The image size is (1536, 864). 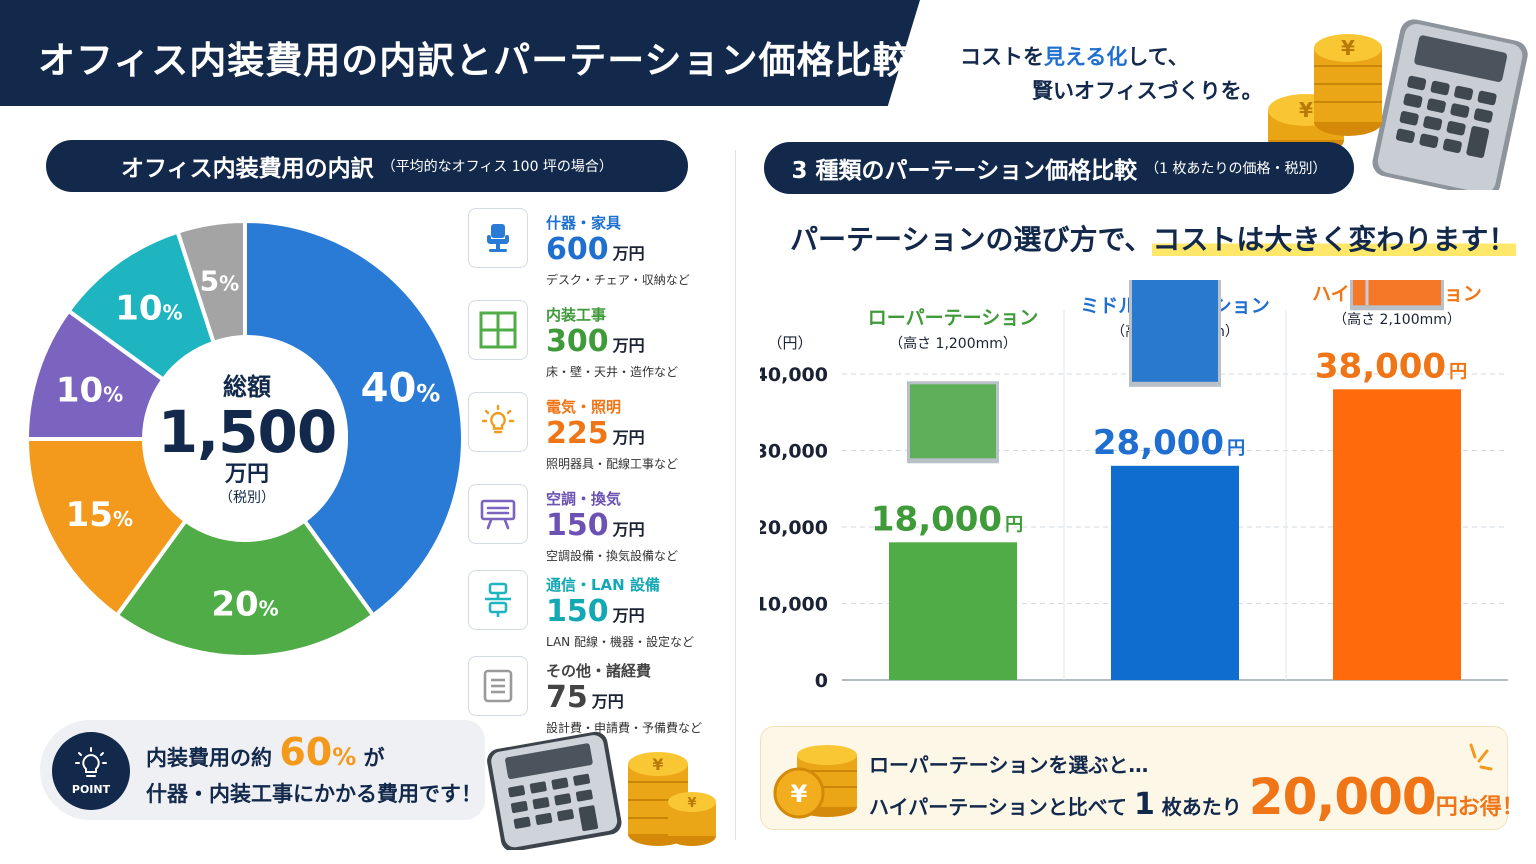 I want to click on sparkle-icon, so click(x=1481, y=757).